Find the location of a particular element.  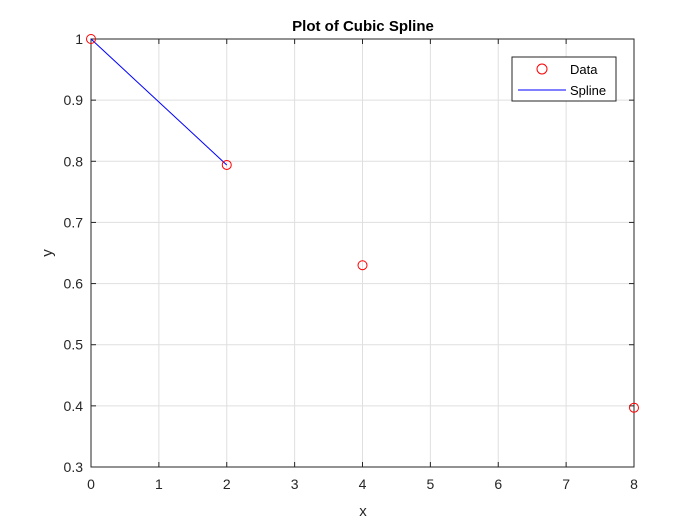

spline-line is located at coordinates (159, 102).